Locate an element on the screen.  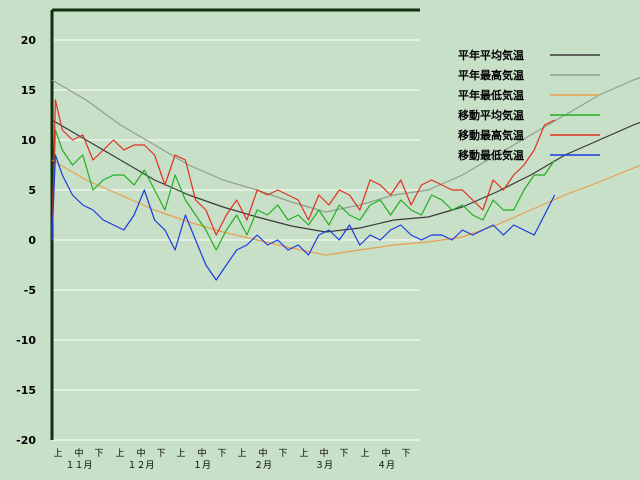
y-tick-label: -15 is located at coordinates (26, 390).